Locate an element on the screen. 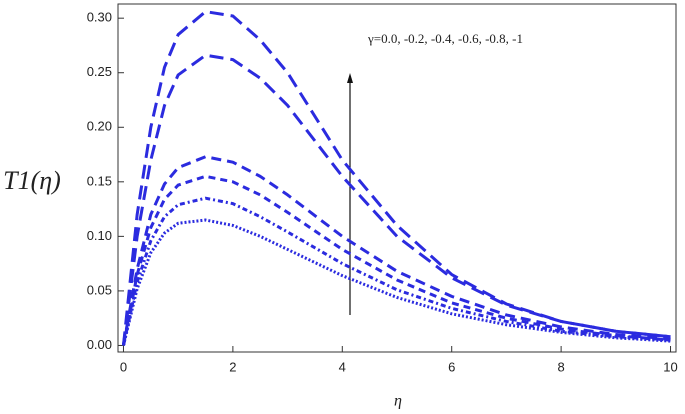 The height and width of the screenshot is (414, 685). x-tick-label: 10 is located at coordinates (670, 366).